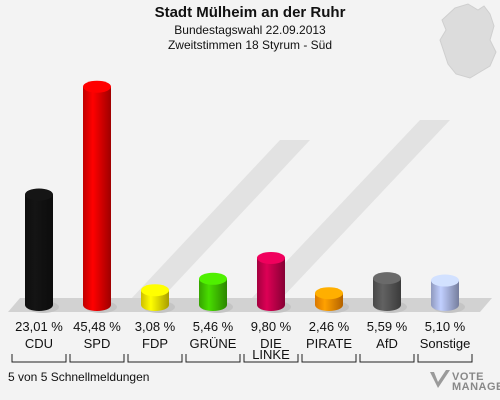 This screenshot has width=500, height=400. I want to click on vote-manager-logo: VOTE MANAGER, so click(476, 382).